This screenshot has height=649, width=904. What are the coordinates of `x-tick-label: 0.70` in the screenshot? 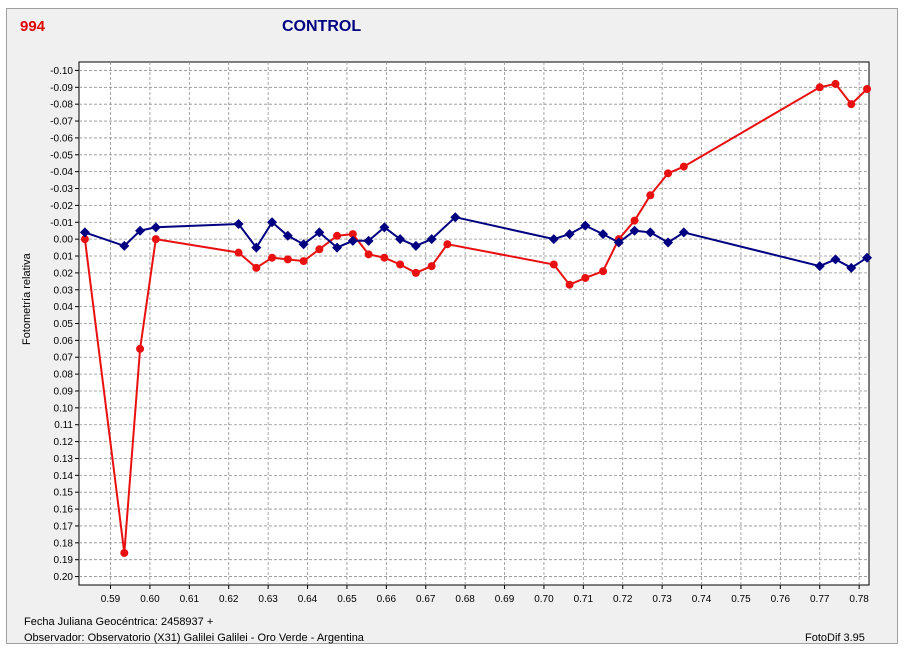 It's located at (544, 599).